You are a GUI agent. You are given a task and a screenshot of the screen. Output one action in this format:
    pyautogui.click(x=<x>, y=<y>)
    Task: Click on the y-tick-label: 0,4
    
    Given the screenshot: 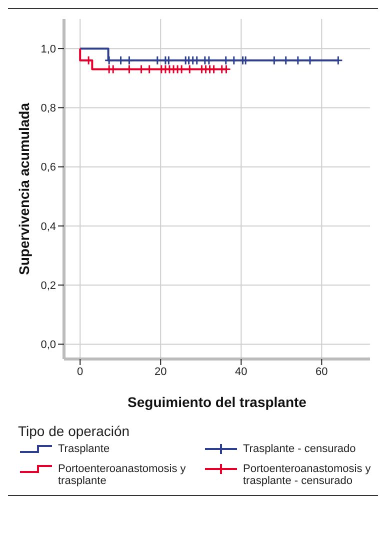 What is the action you would take?
    pyautogui.click(x=48, y=226)
    